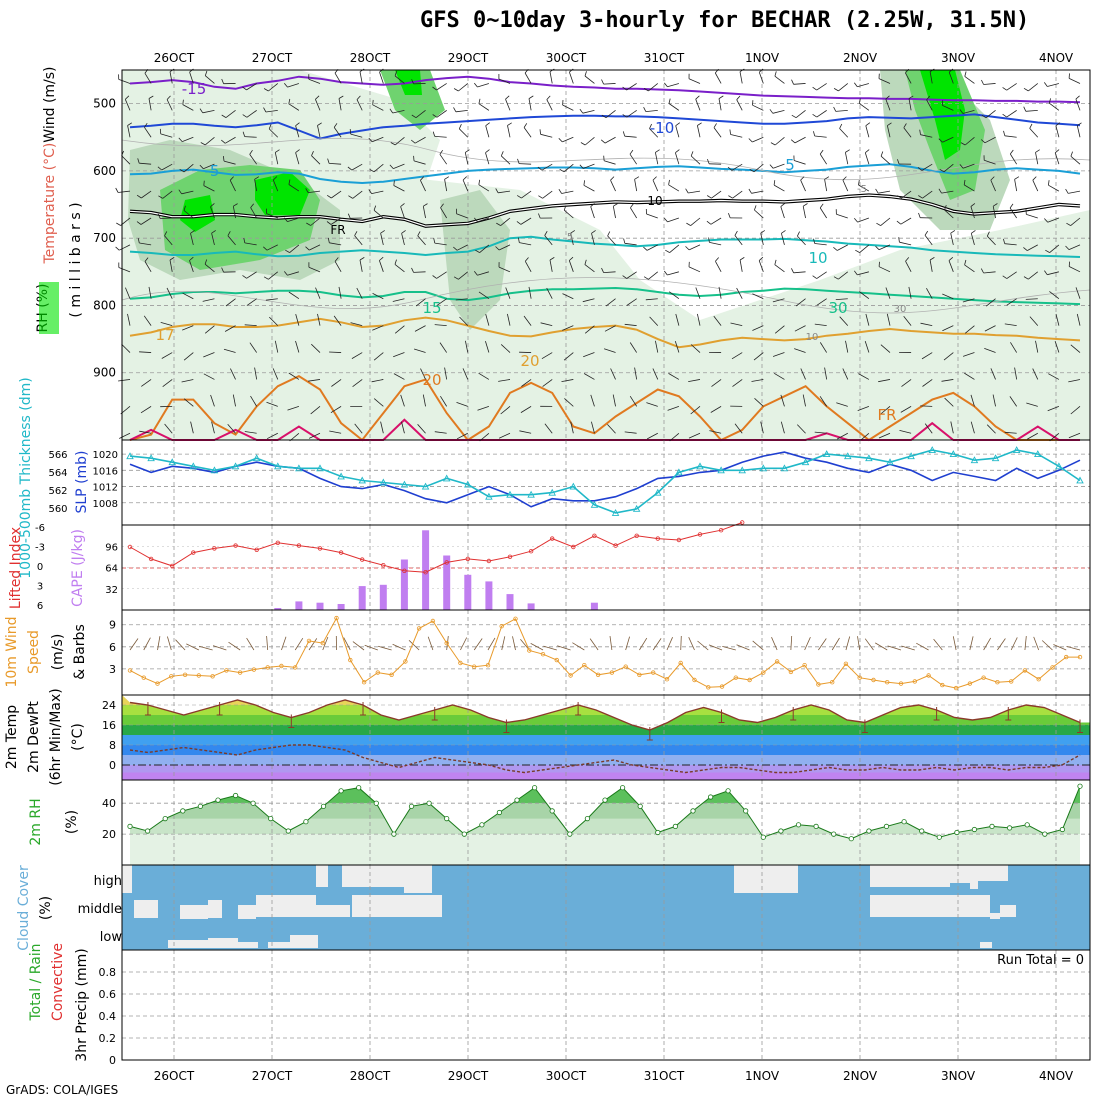 The image size is (1100, 1100). Describe the element at coordinates (40, 528) in the screenshot. I see `li-tick-label: -6` at that location.